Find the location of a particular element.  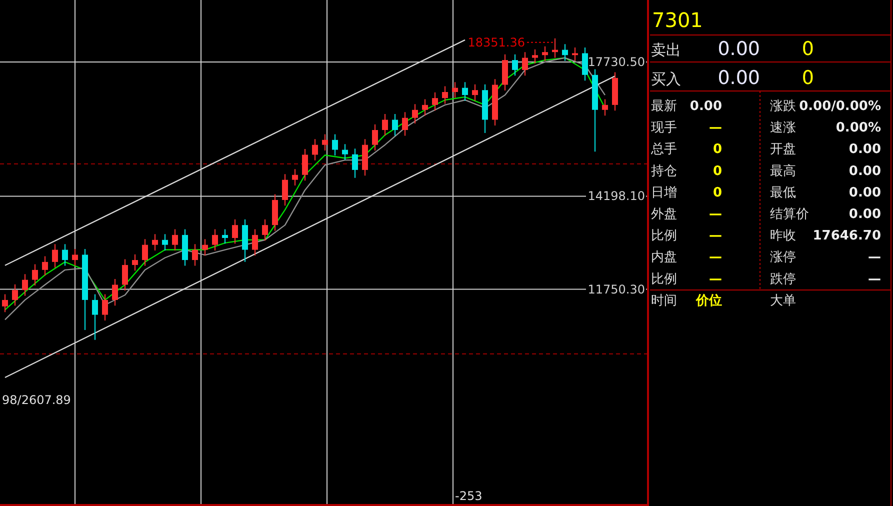

annotation: 18351.36 is located at coordinates (496, 42).